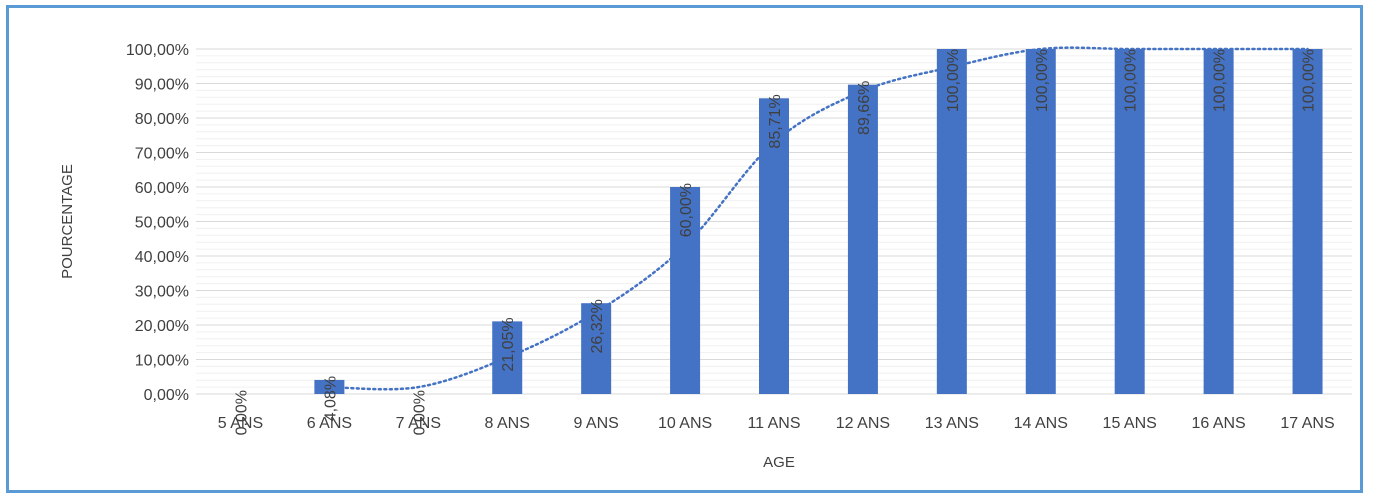  I want to click on y-tick-label: 70,00%, so click(162, 154).